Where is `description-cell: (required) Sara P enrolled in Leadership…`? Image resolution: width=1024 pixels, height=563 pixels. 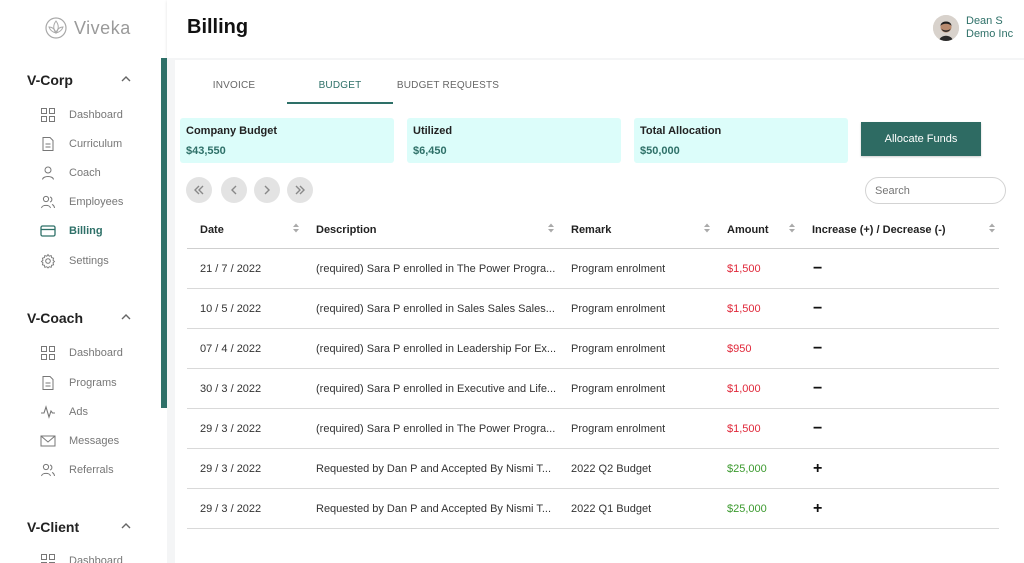 description-cell: (required) Sara P enrolled in Leadership… is located at coordinates (436, 349).